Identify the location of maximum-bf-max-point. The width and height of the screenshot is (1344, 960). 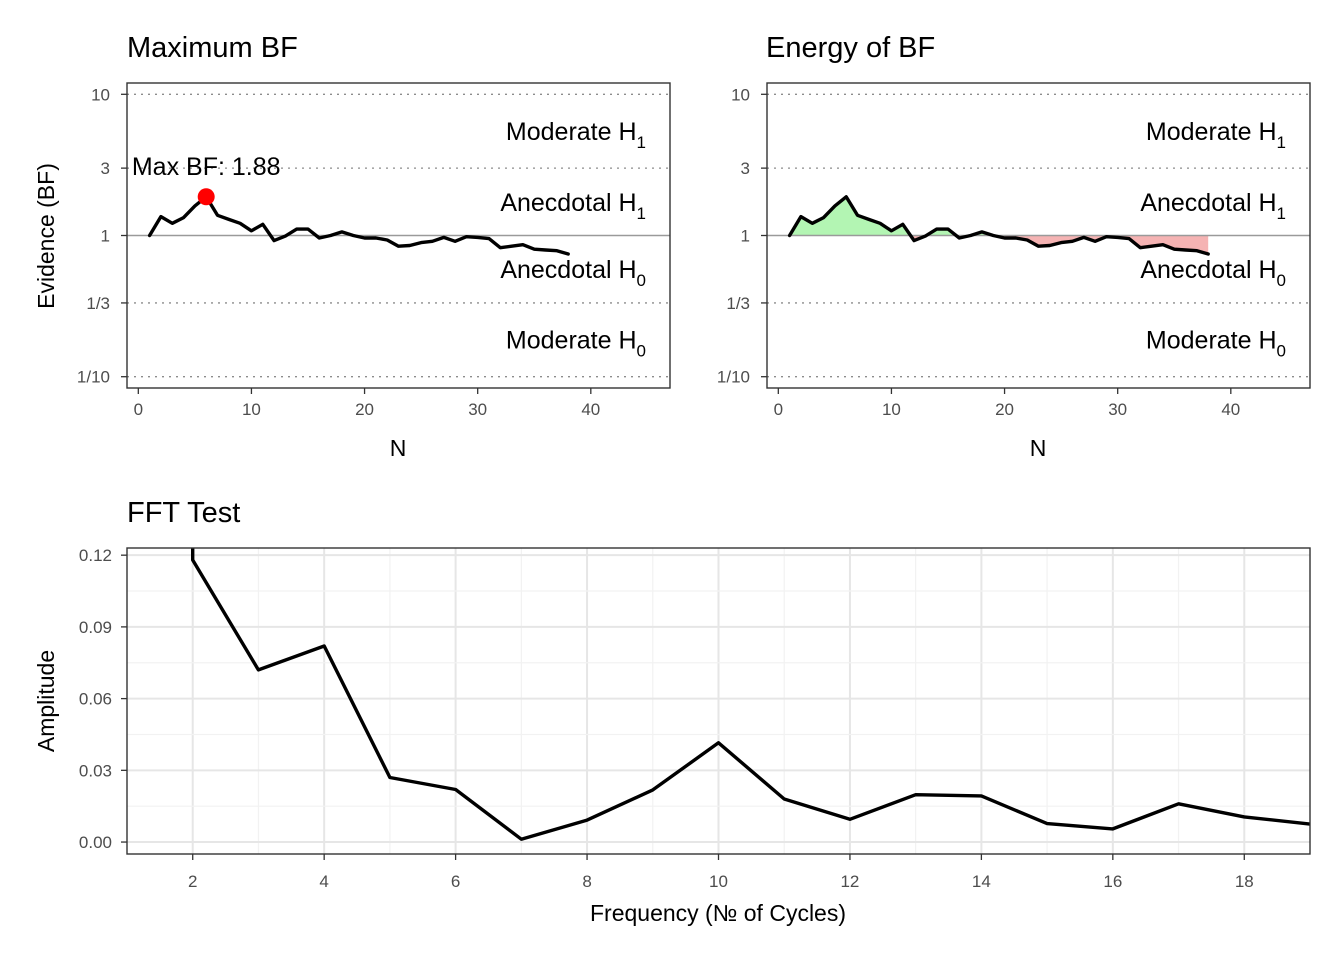
(206, 197).